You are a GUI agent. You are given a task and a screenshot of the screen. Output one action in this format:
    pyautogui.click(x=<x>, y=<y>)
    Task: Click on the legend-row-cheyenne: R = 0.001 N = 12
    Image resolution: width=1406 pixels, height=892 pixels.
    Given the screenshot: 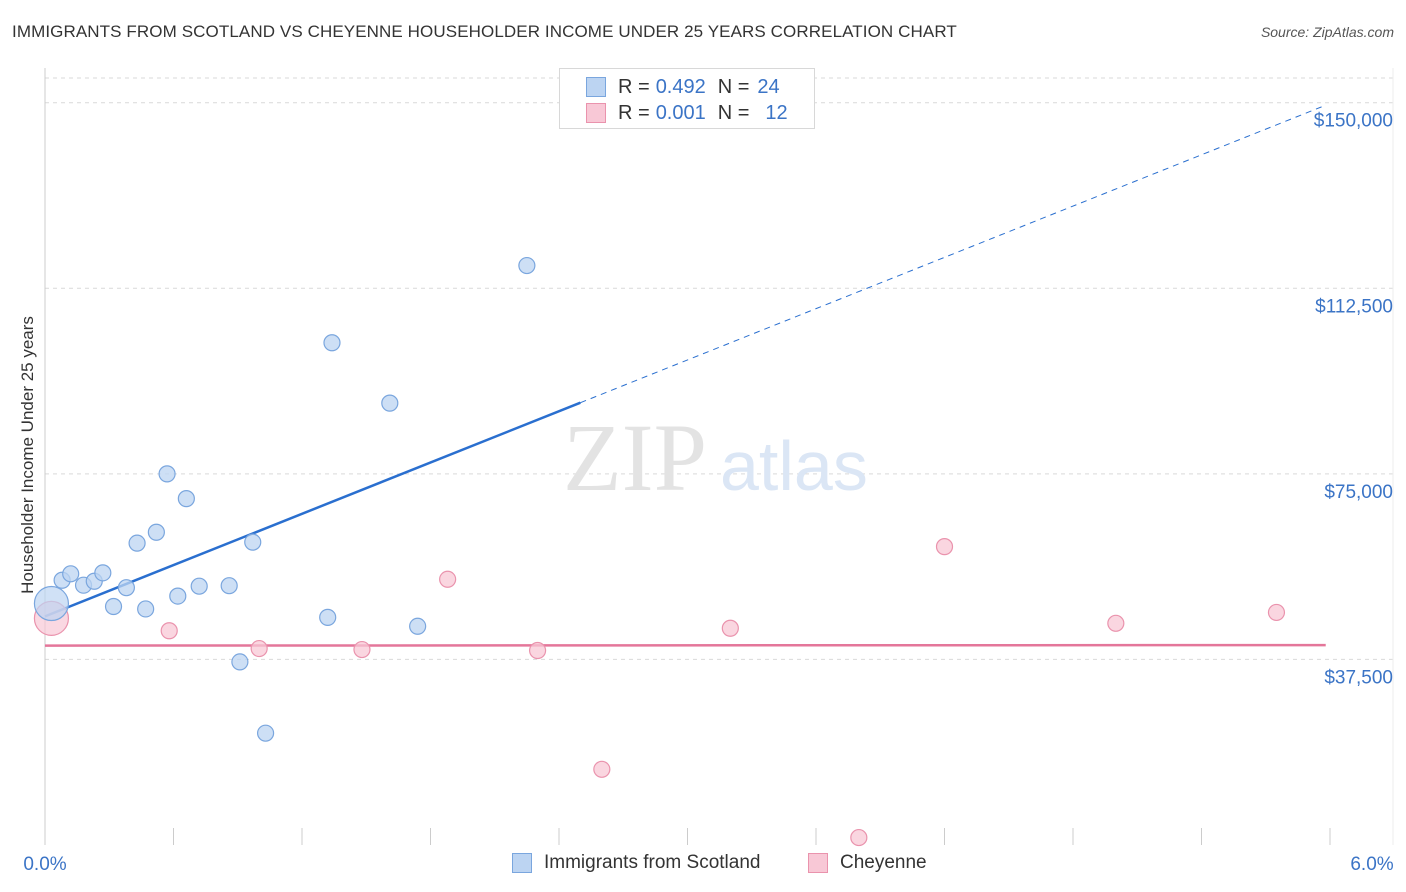 What is the action you would take?
    pyautogui.click(x=687, y=113)
    